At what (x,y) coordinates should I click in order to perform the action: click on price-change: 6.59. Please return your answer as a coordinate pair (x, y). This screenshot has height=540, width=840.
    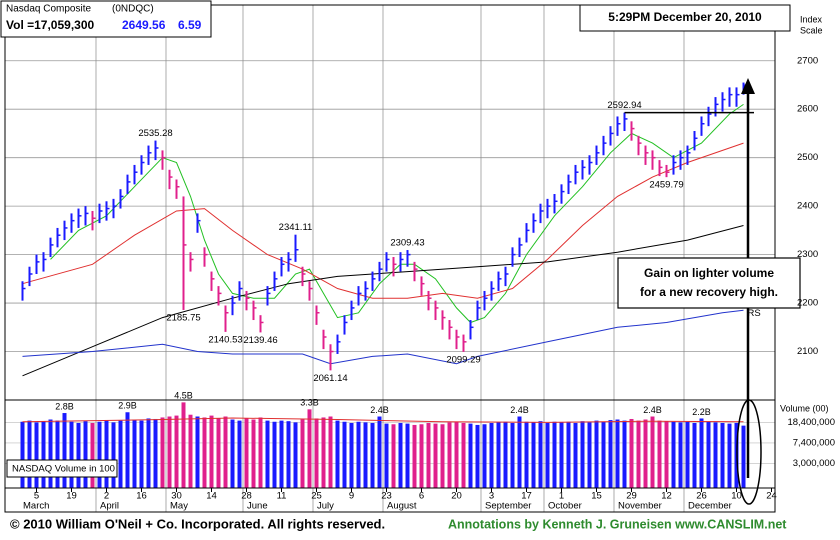
    Looking at the image, I should click on (190, 25).